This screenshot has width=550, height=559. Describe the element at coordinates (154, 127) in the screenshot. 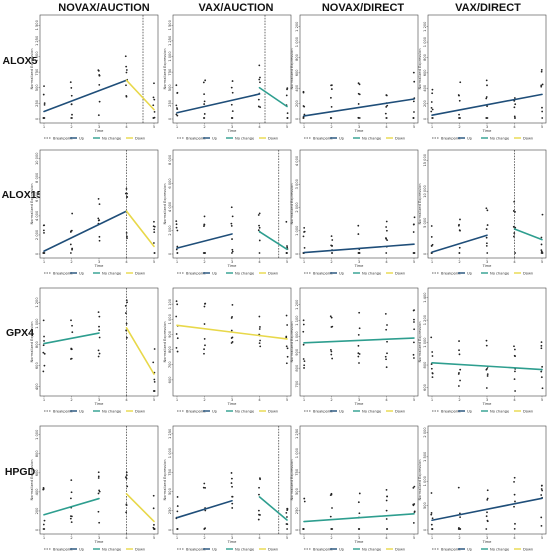

I see `x-tick-label: 5` at that location.